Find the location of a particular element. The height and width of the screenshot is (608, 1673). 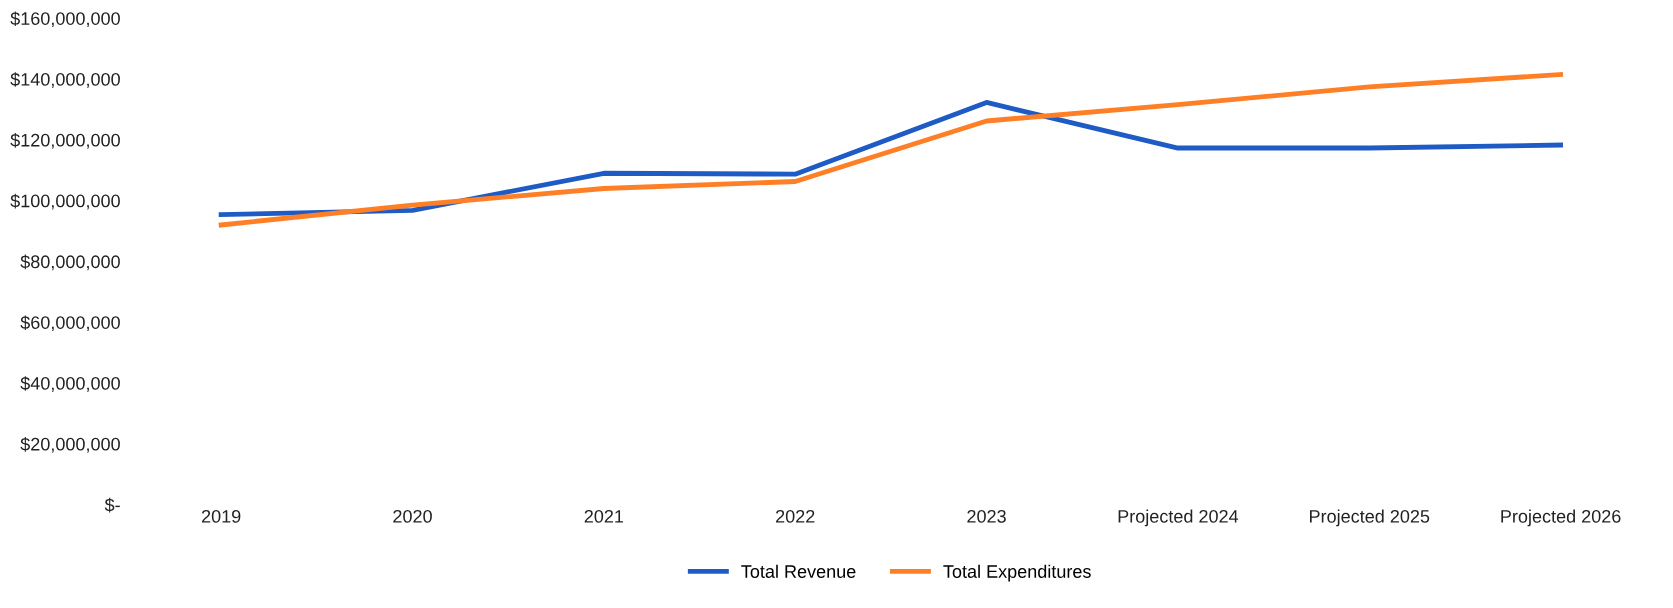

x-tick-label: 2023 is located at coordinates (986, 516).